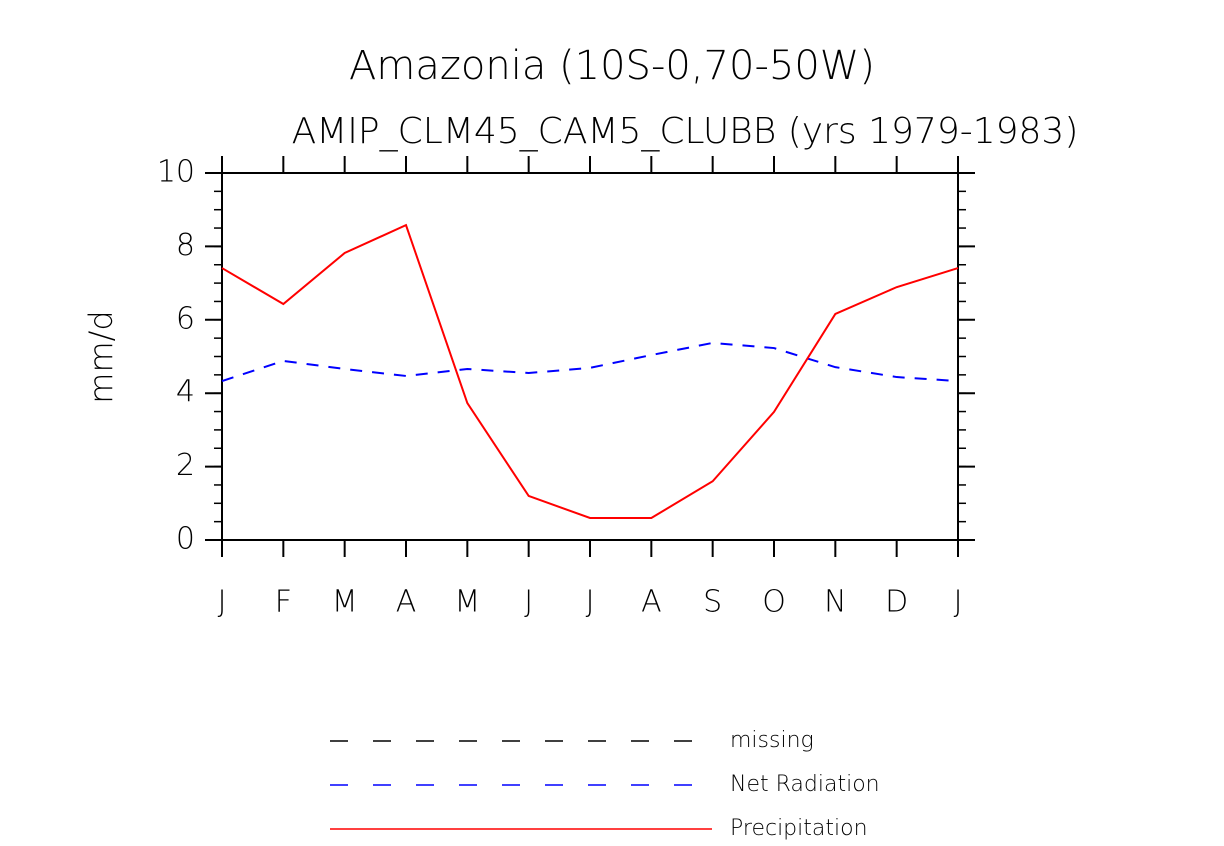 This screenshot has width=1224, height=846. I want to click on data-line, so click(590, 362).